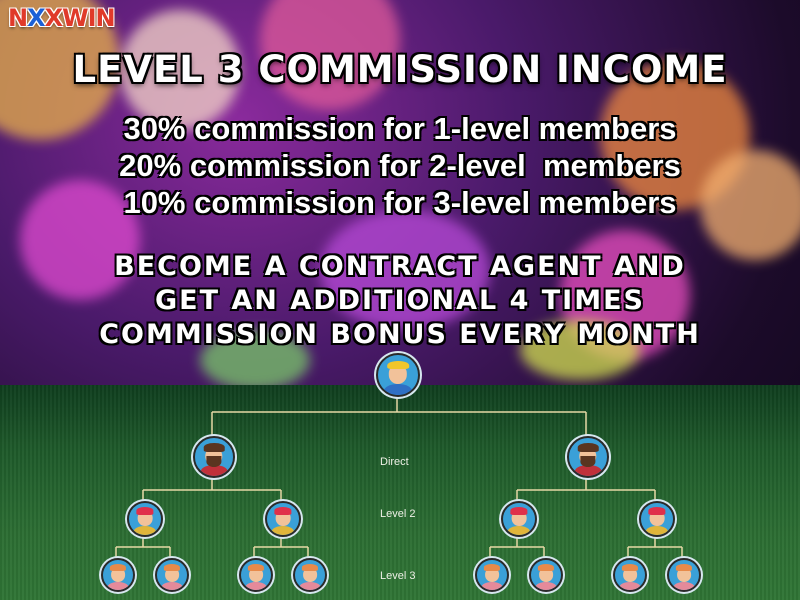  I want to click on promo-line-3: COMMISSION BONUS EVERY MONTH, so click(400, 334).